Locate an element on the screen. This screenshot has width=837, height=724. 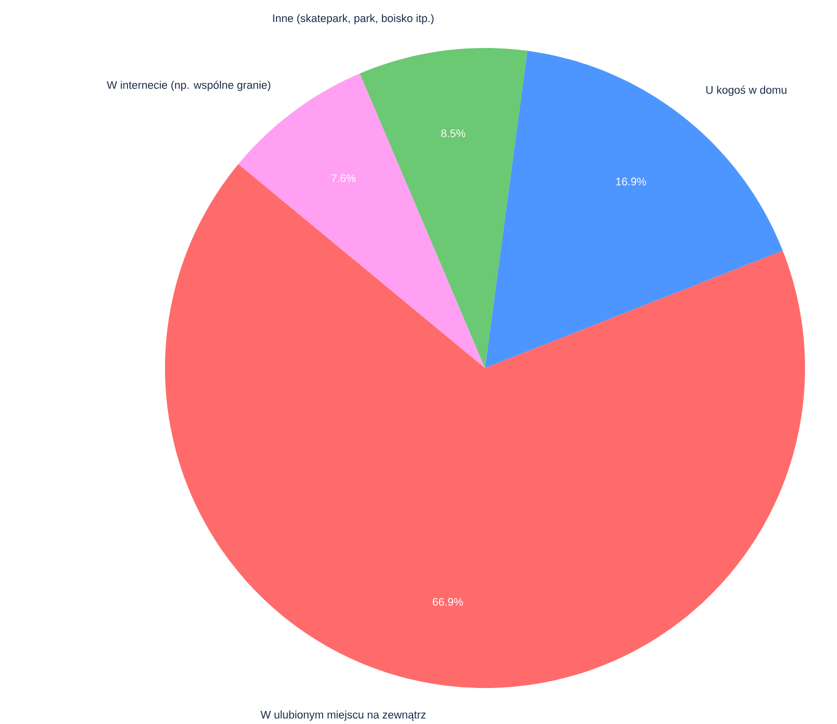
data-label: 7.6% is located at coordinates (343, 178).